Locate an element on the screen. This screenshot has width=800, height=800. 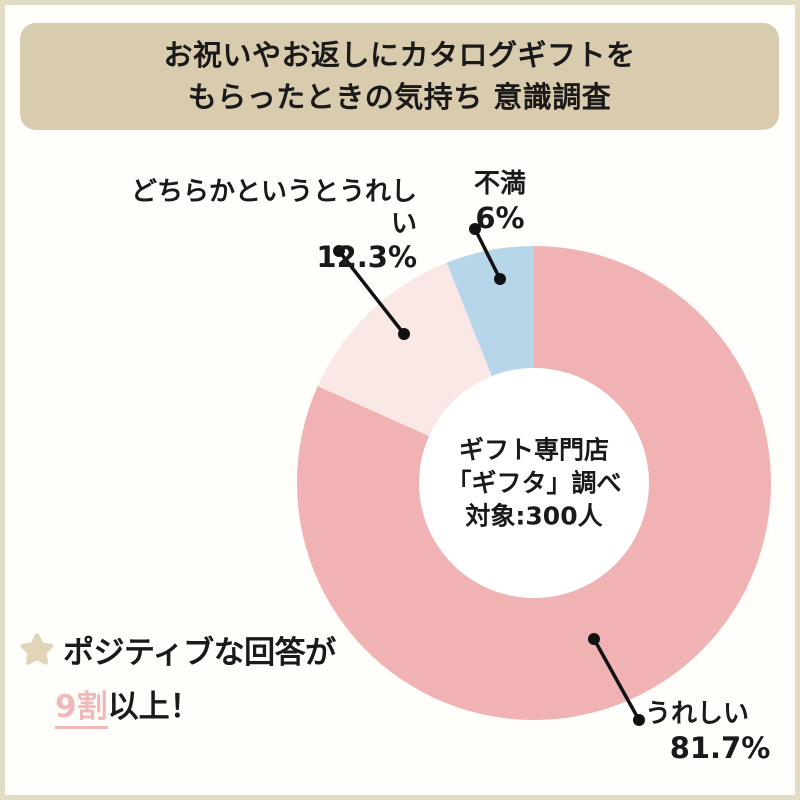
slice-label-dissatisfied: 不満 6% is located at coordinates (500, 202).